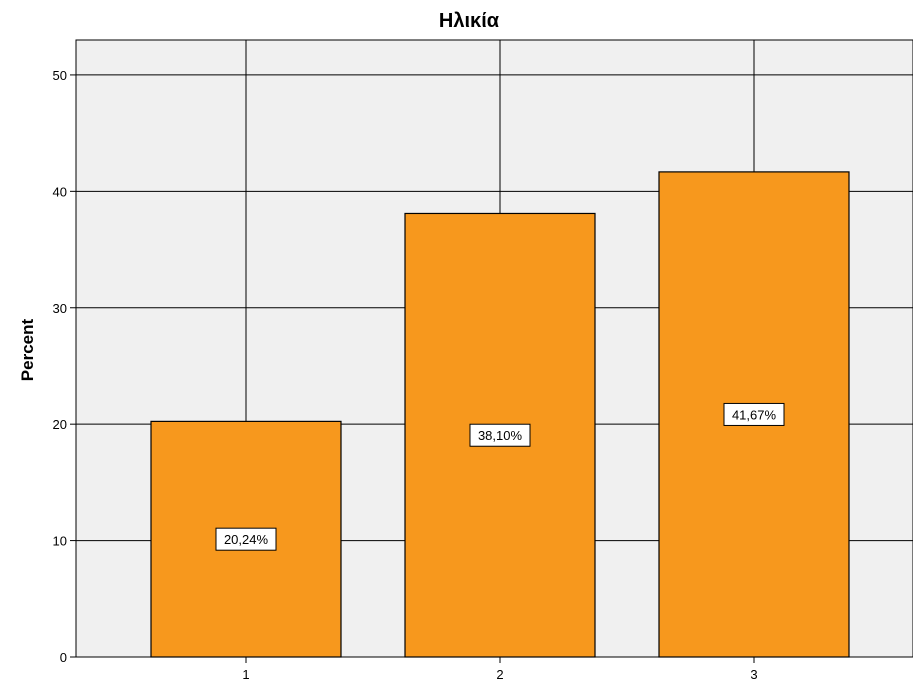 The width and height of the screenshot is (913, 684). What do you see at coordinates (753, 674) in the screenshot?
I see `x-tick-label: 3` at bounding box center [753, 674].